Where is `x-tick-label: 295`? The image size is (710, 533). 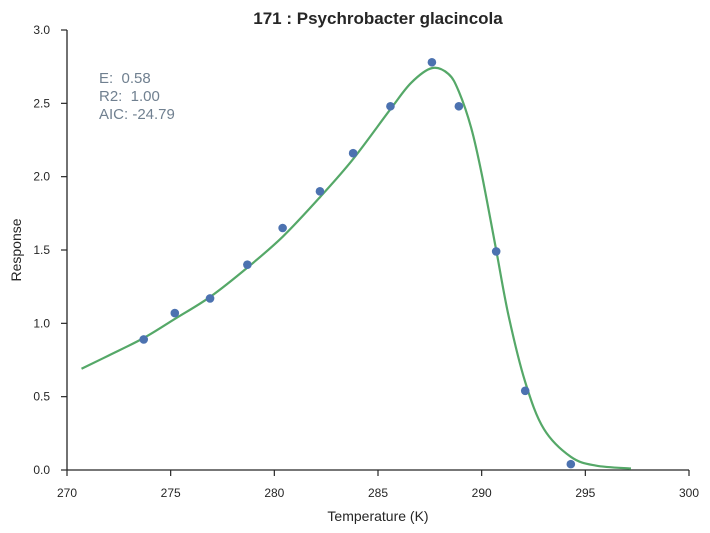
x-tick-label: 295 is located at coordinates (585, 493).